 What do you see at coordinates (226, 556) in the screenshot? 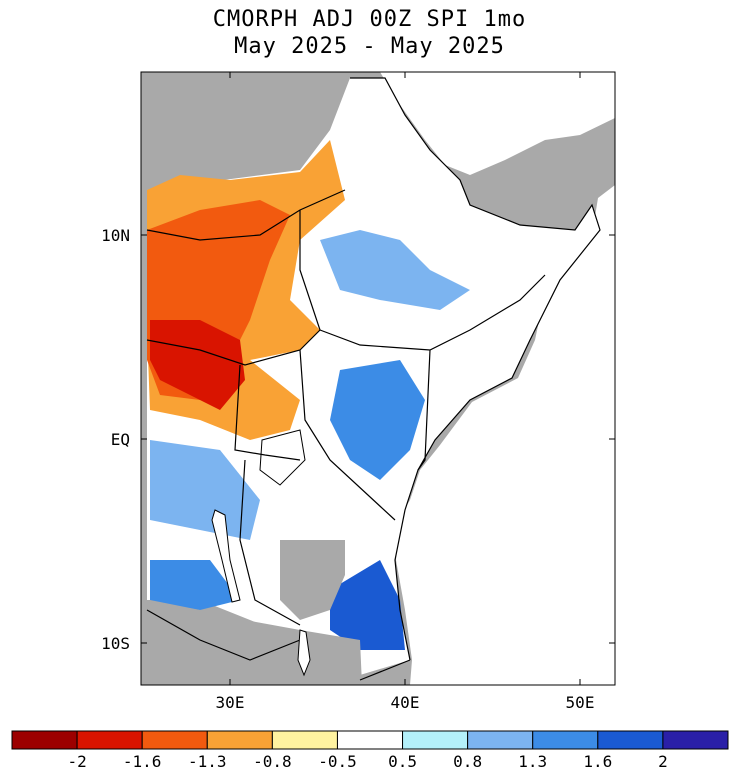
I see `lake-tanganyika` at bounding box center [226, 556].